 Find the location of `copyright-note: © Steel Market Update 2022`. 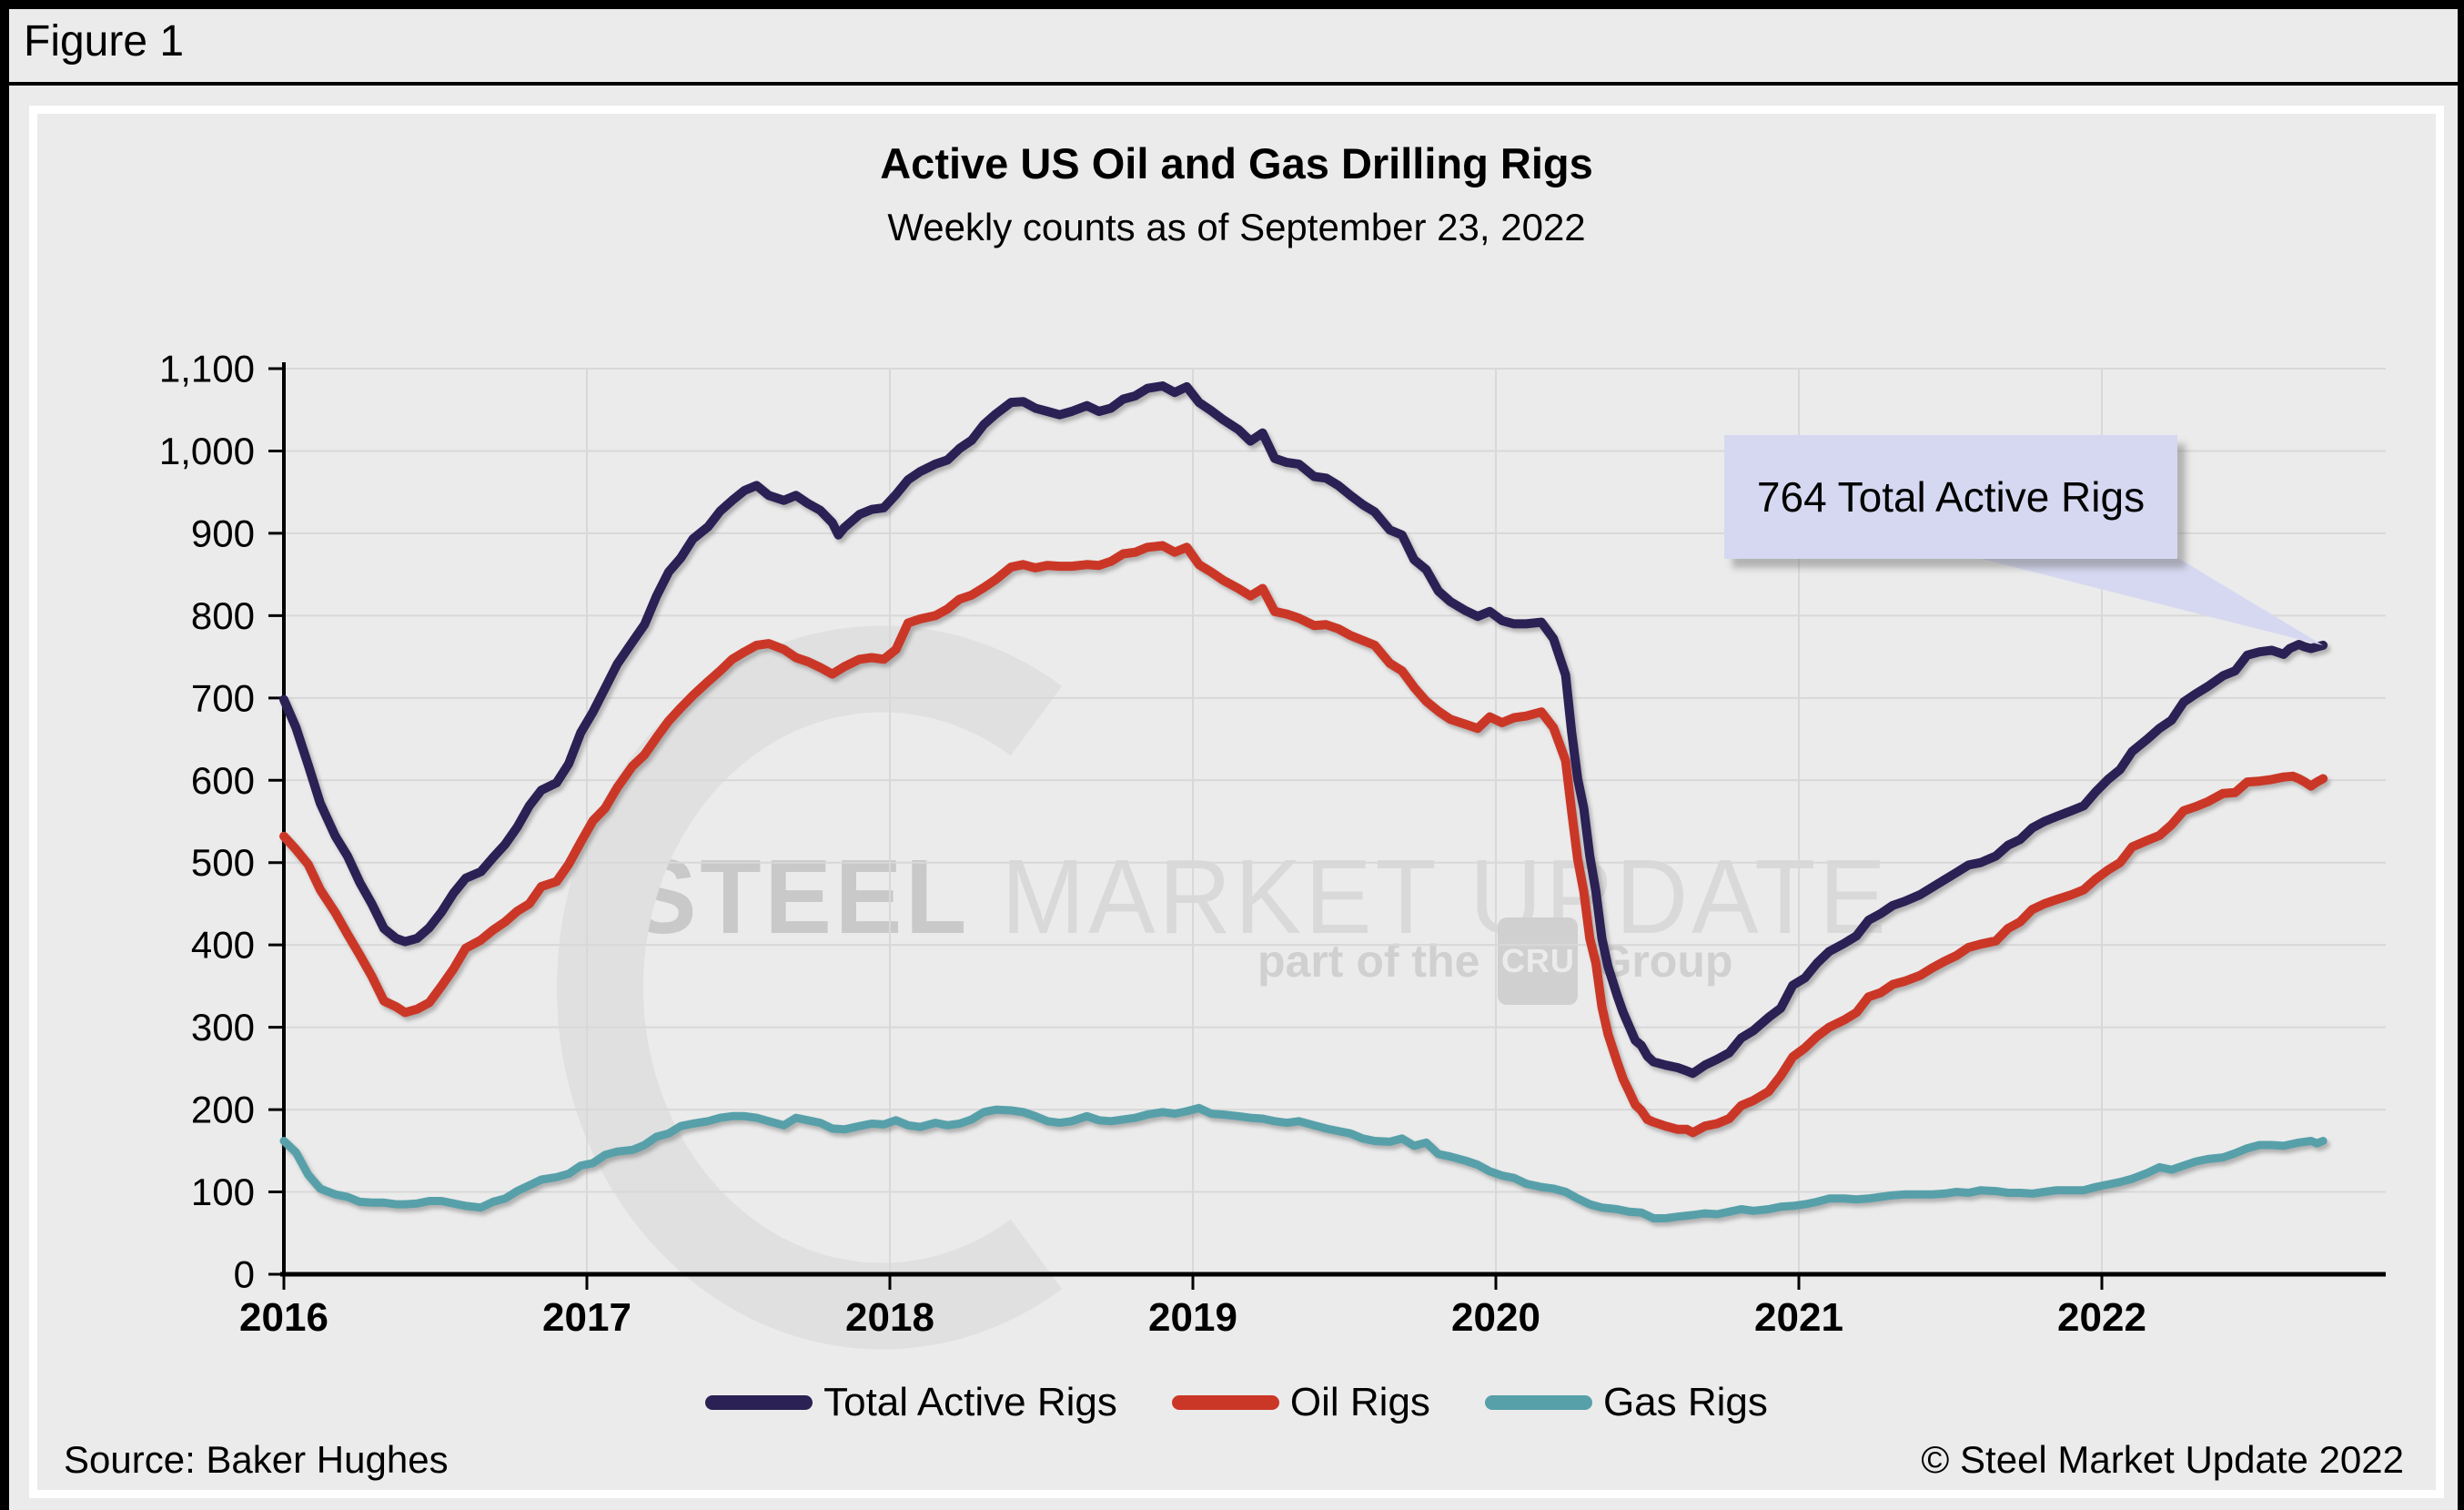

copyright-note: © Steel Market Update 2022 is located at coordinates (2162, 1460).